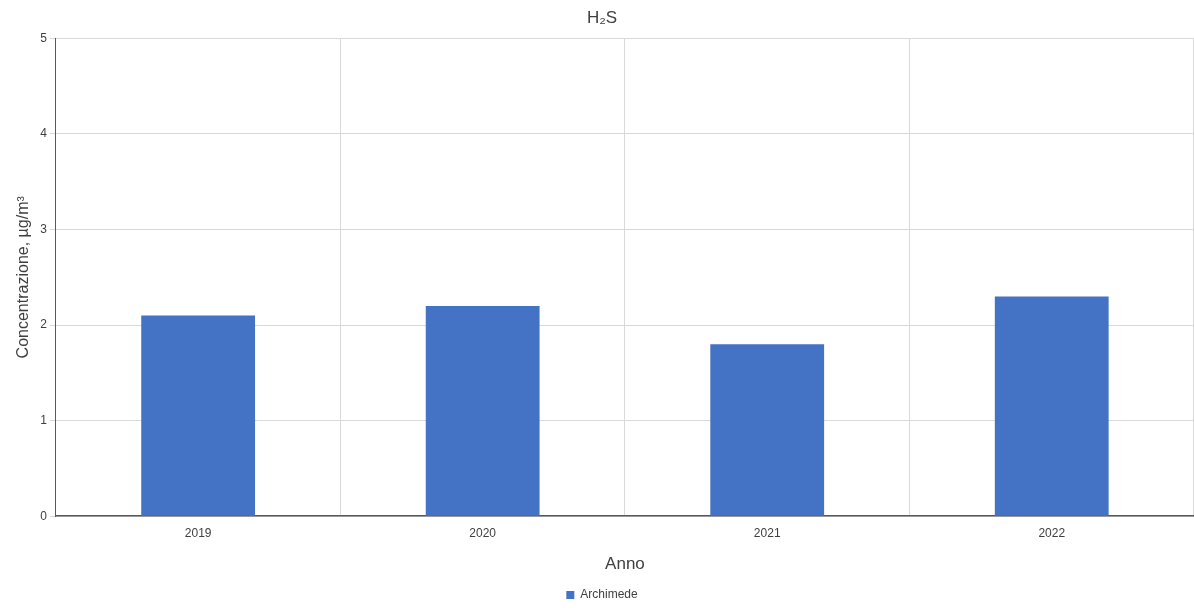 This screenshot has height=611, width=1194. What do you see at coordinates (44, 515) in the screenshot?
I see `y-tick-label: 0` at bounding box center [44, 515].